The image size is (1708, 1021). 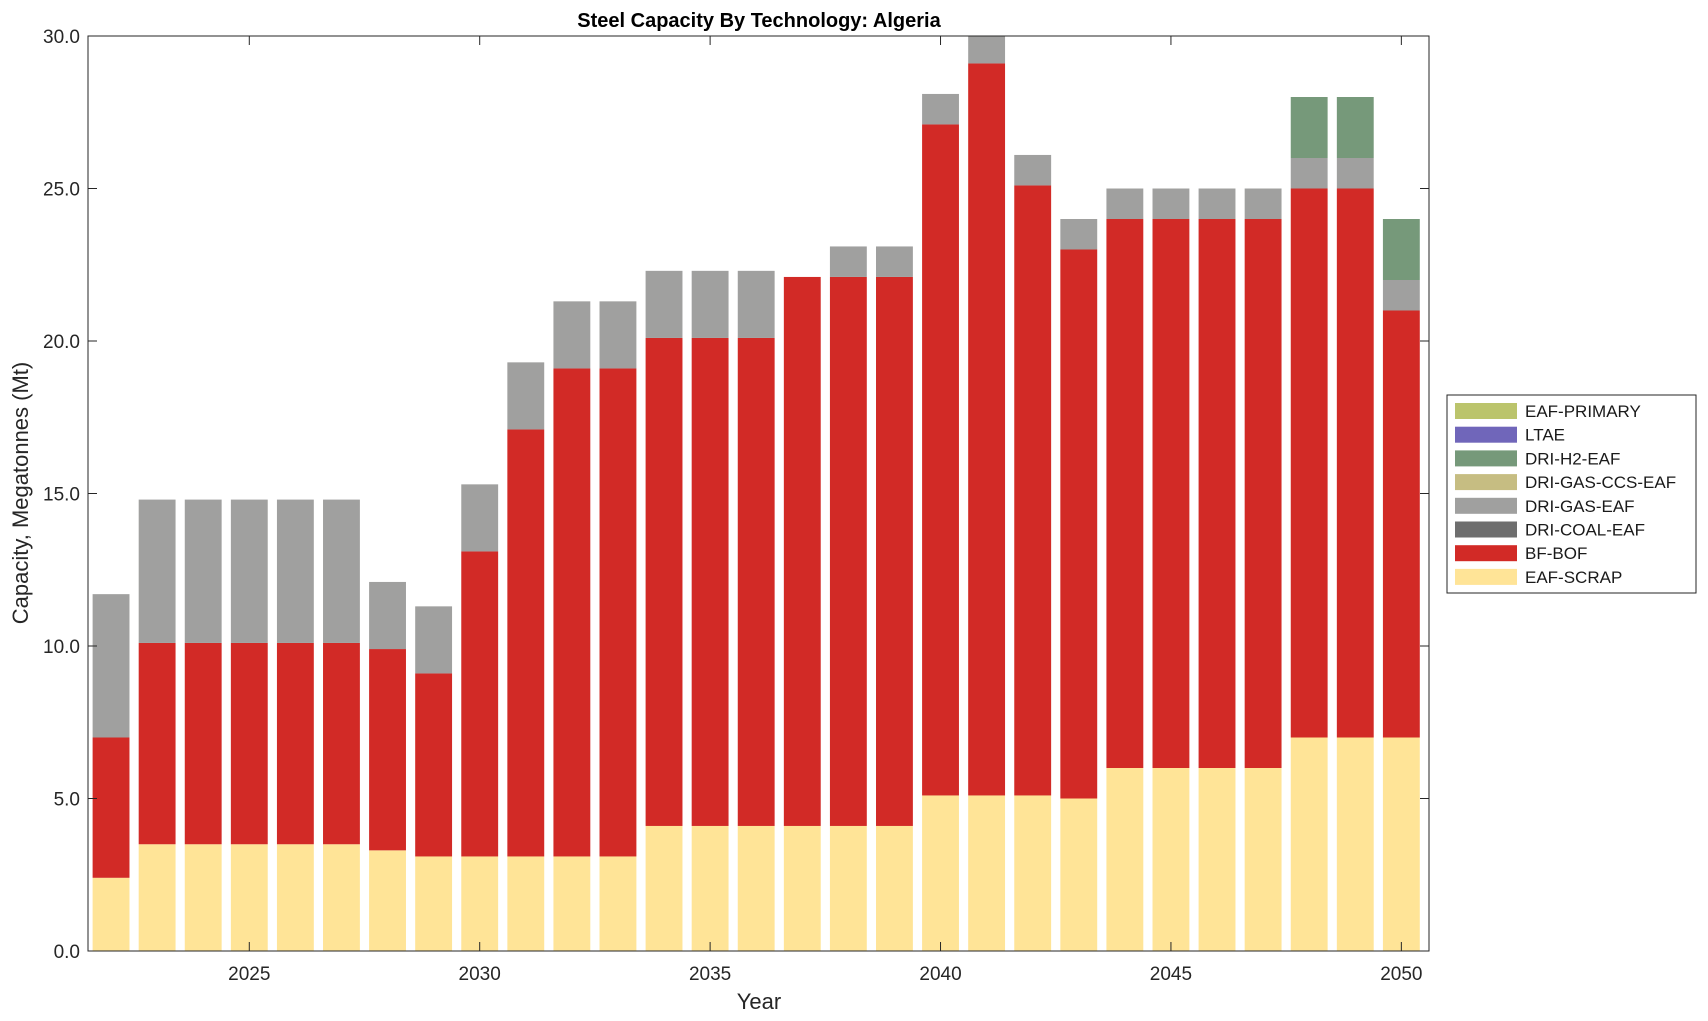 What do you see at coordinates (1217, 859) in the screenshot?
I see `bar-eaf-scrap-2046` at bounding box center [1217, 859].